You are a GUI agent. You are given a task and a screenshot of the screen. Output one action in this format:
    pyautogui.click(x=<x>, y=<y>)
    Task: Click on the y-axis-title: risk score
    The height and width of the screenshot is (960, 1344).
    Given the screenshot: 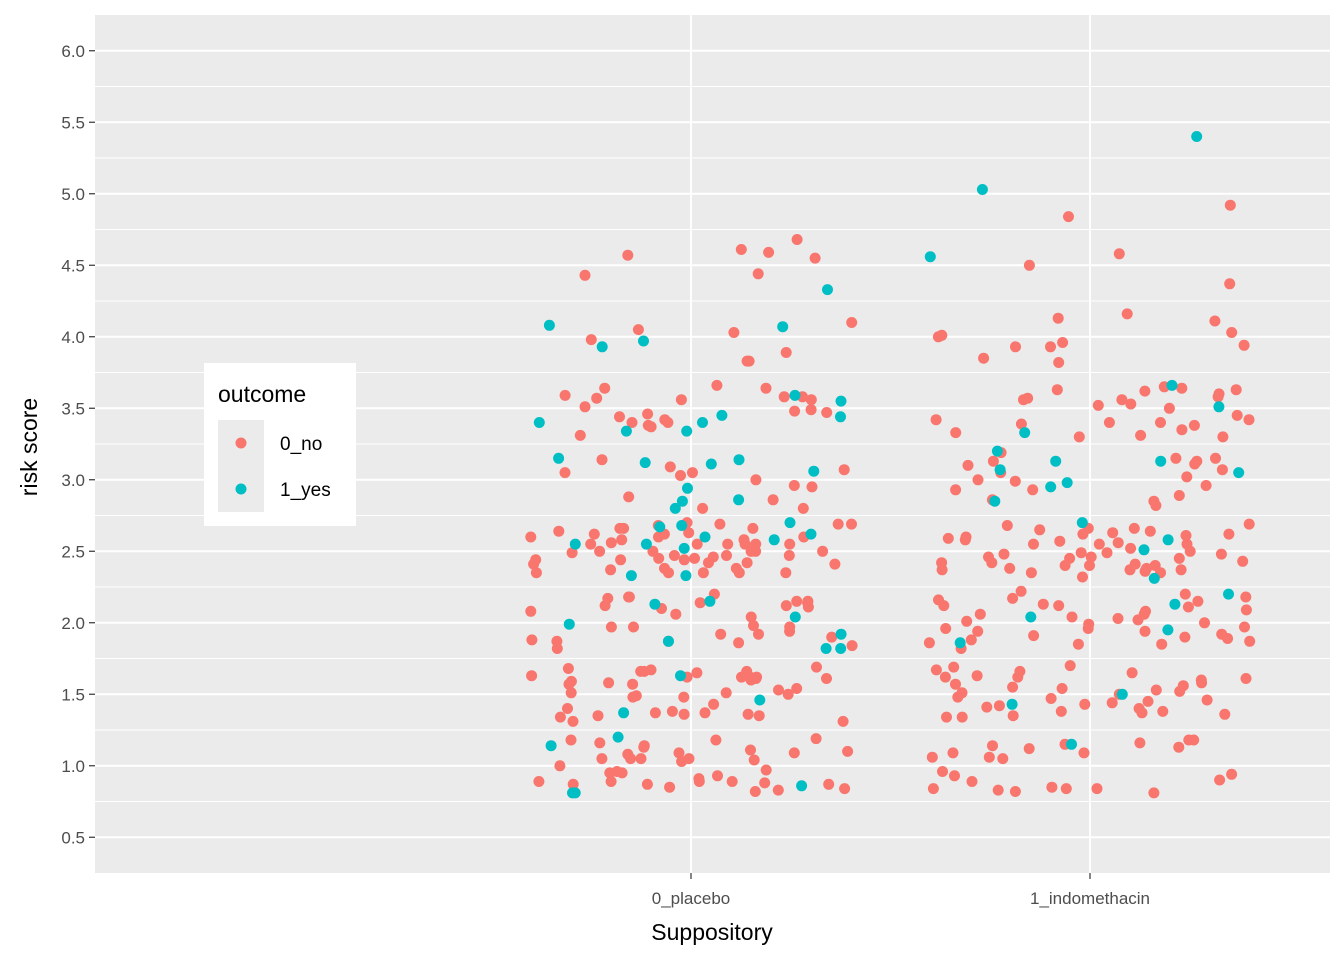 What is the action you would take?
    pyautogui.click(x=29, y=447)
    